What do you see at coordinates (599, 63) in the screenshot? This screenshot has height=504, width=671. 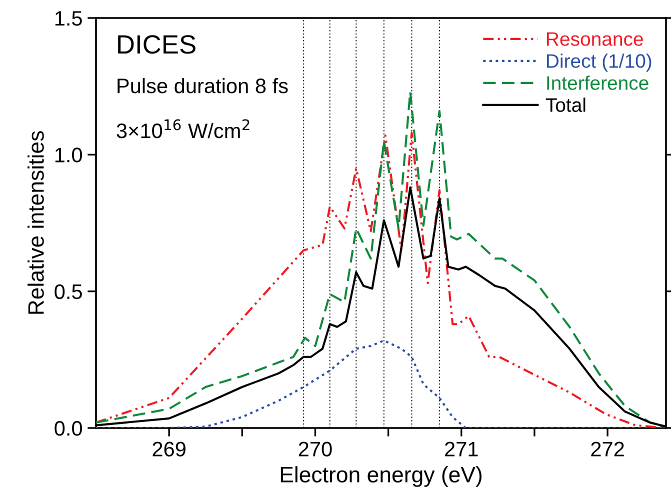 I see `legend-label: Direct (1/10)` at bounding box center [599, 63].